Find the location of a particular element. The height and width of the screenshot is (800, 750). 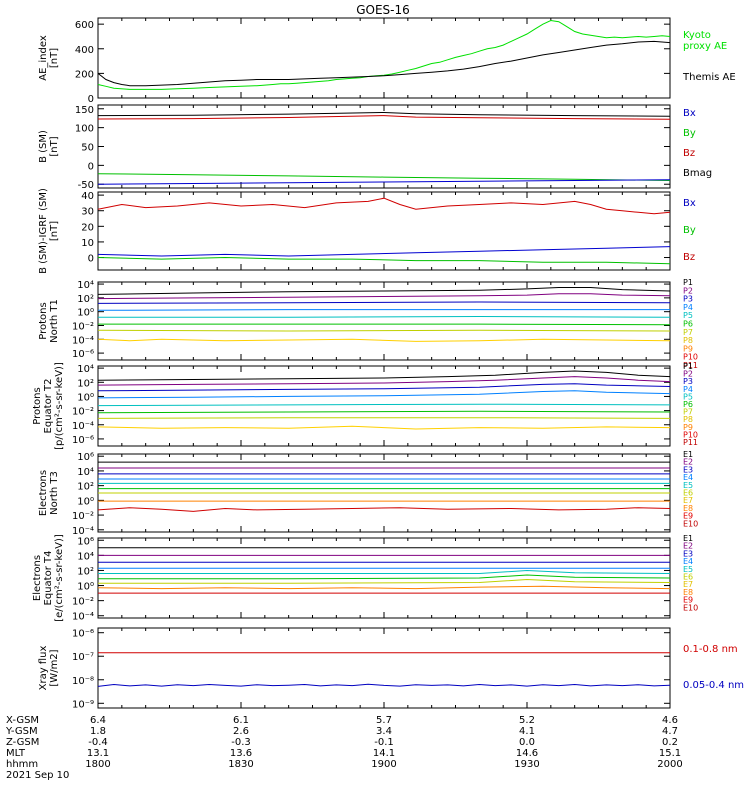

y-axis-label: Electrons is located at coordinates (43, 493).